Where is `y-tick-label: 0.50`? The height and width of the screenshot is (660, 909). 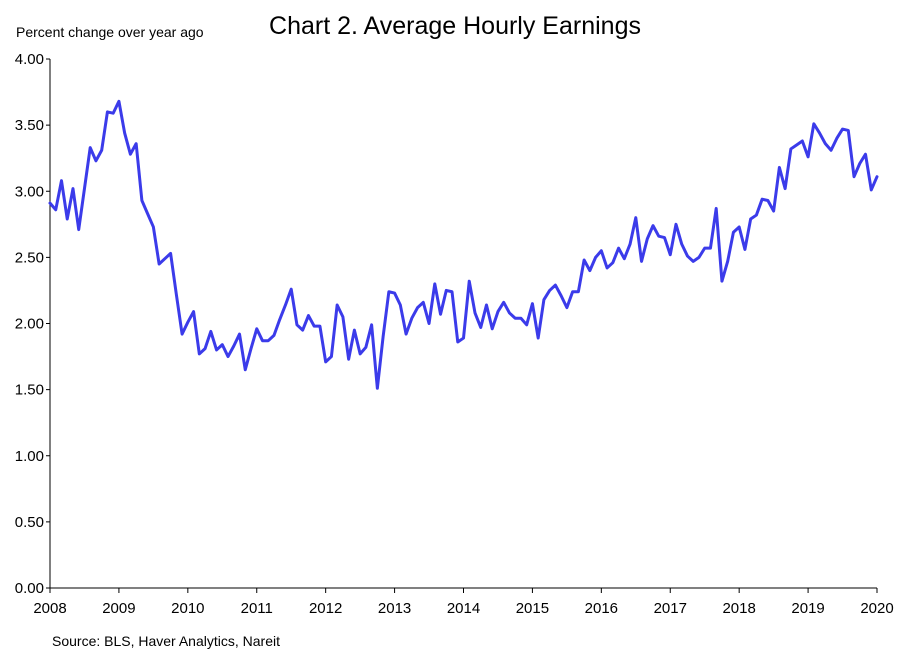 y-tick-label: 0.50 is located at coordinates (29, 522).